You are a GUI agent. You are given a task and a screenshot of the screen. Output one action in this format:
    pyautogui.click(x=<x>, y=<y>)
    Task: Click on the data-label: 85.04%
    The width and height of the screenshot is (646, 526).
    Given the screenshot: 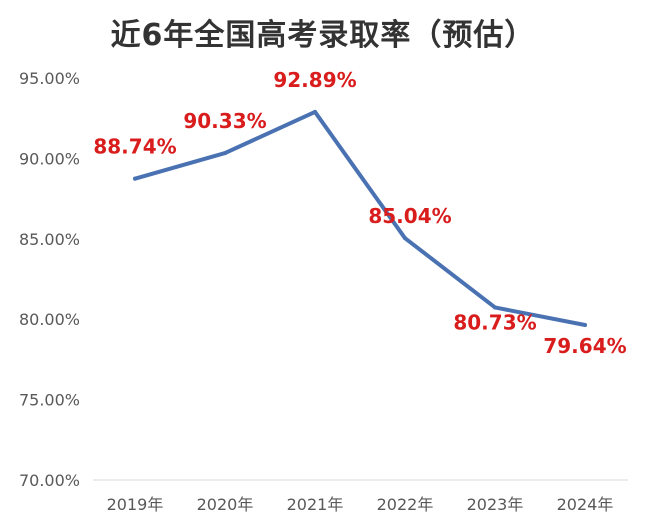 What is the action you would take?
    pyautogui.click(x=409, y=216)
    